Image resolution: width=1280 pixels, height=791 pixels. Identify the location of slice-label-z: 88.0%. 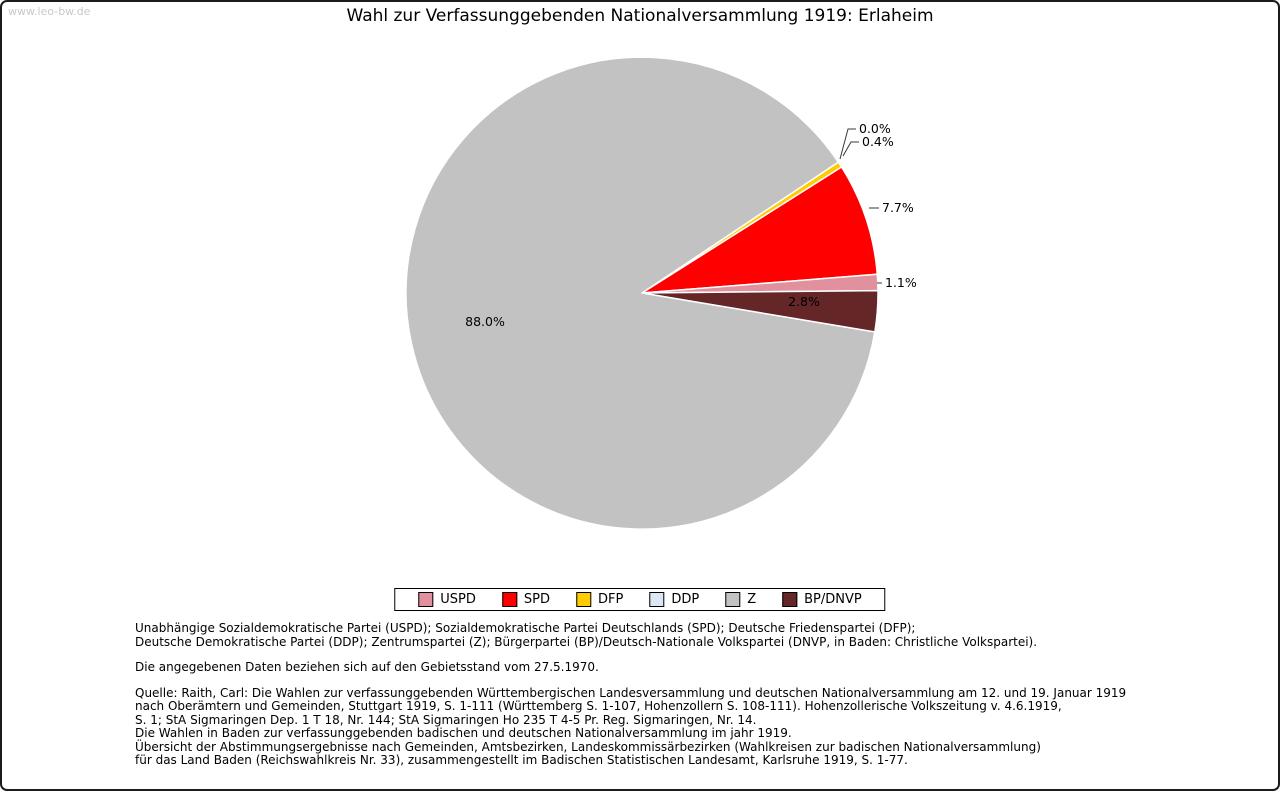
(485, 321).